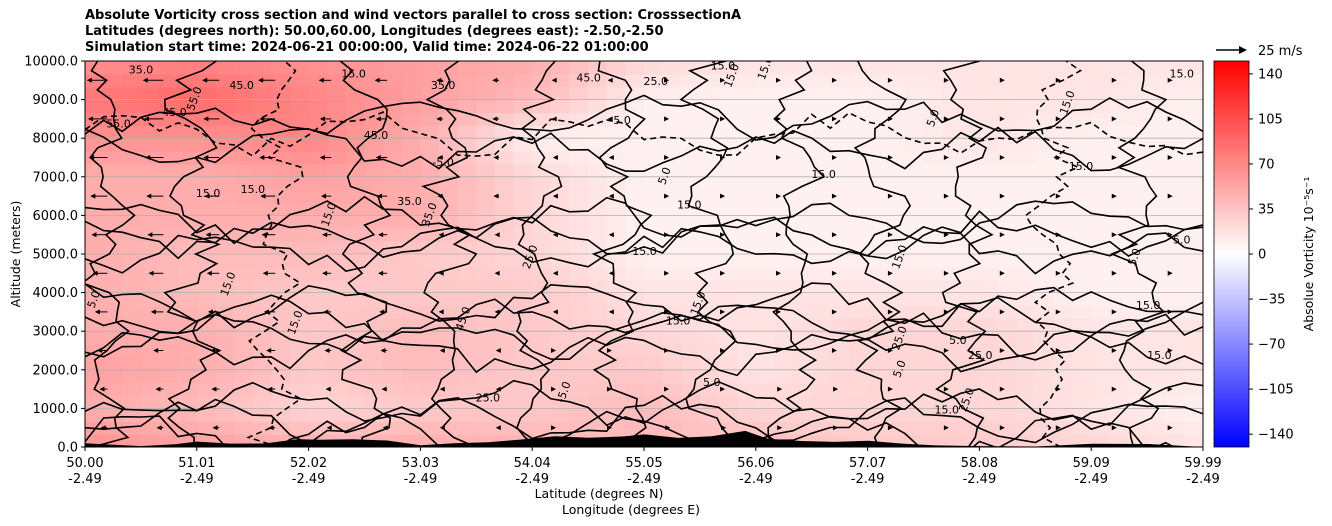  I want to click on contour-label: 15.0, so click(208, 193).